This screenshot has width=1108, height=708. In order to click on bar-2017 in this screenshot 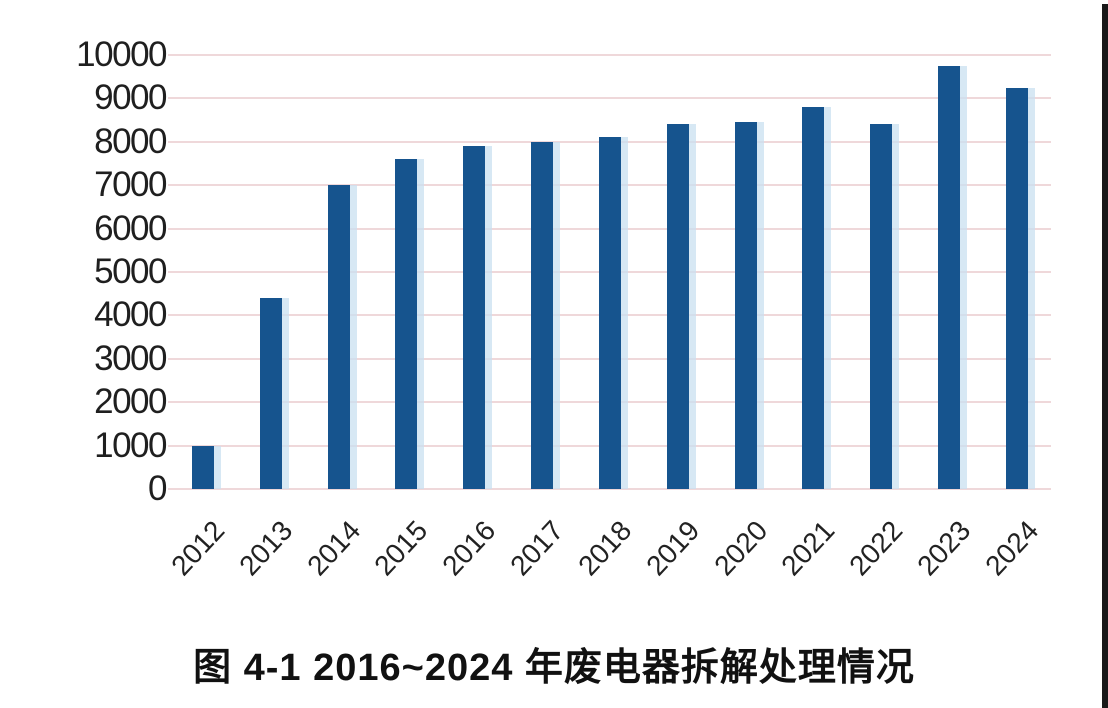, I will do `click(542, 315)`.